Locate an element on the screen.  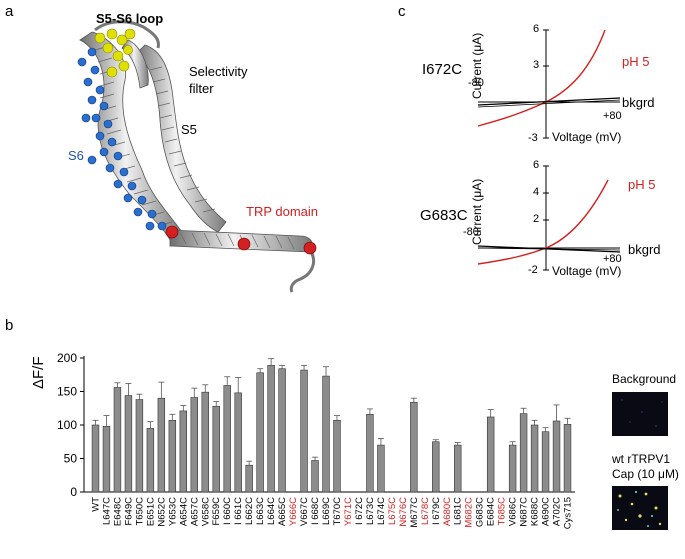
panel-a-letter: a is located at coordinates (9, 11).